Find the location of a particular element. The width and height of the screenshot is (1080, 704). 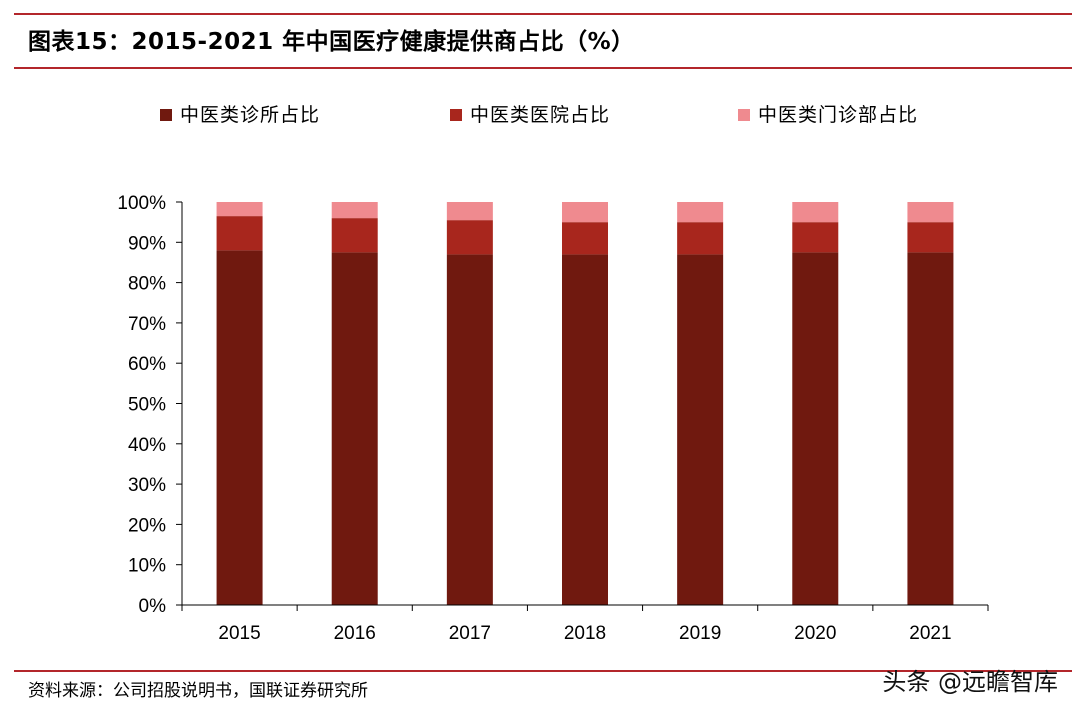

legend-label-0: 中医类诊所占比 is located at coordinates (250, 115).